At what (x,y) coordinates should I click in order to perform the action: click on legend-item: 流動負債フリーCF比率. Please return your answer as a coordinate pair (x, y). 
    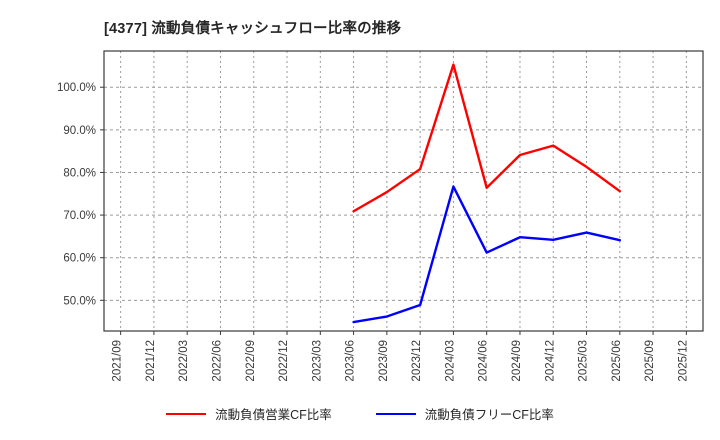
    Looking at the image, I should click on (464, 413).